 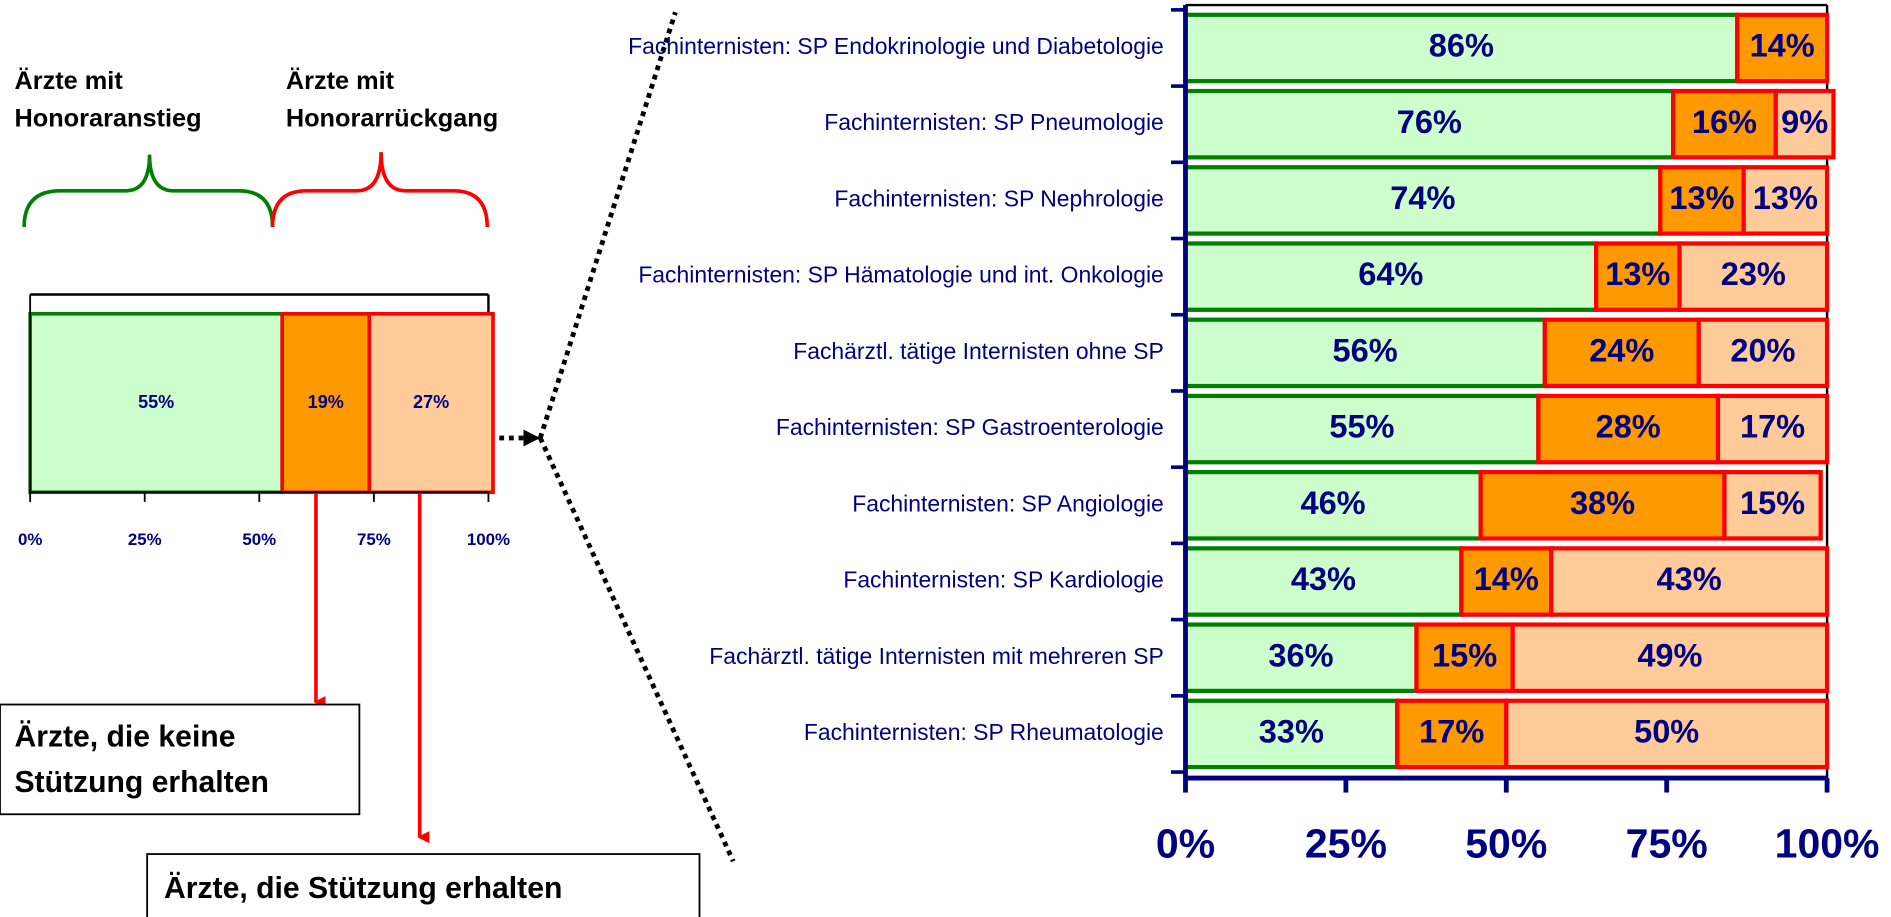 I want to click on box-text: Stützung erhalten, so click(x=141, y=782).